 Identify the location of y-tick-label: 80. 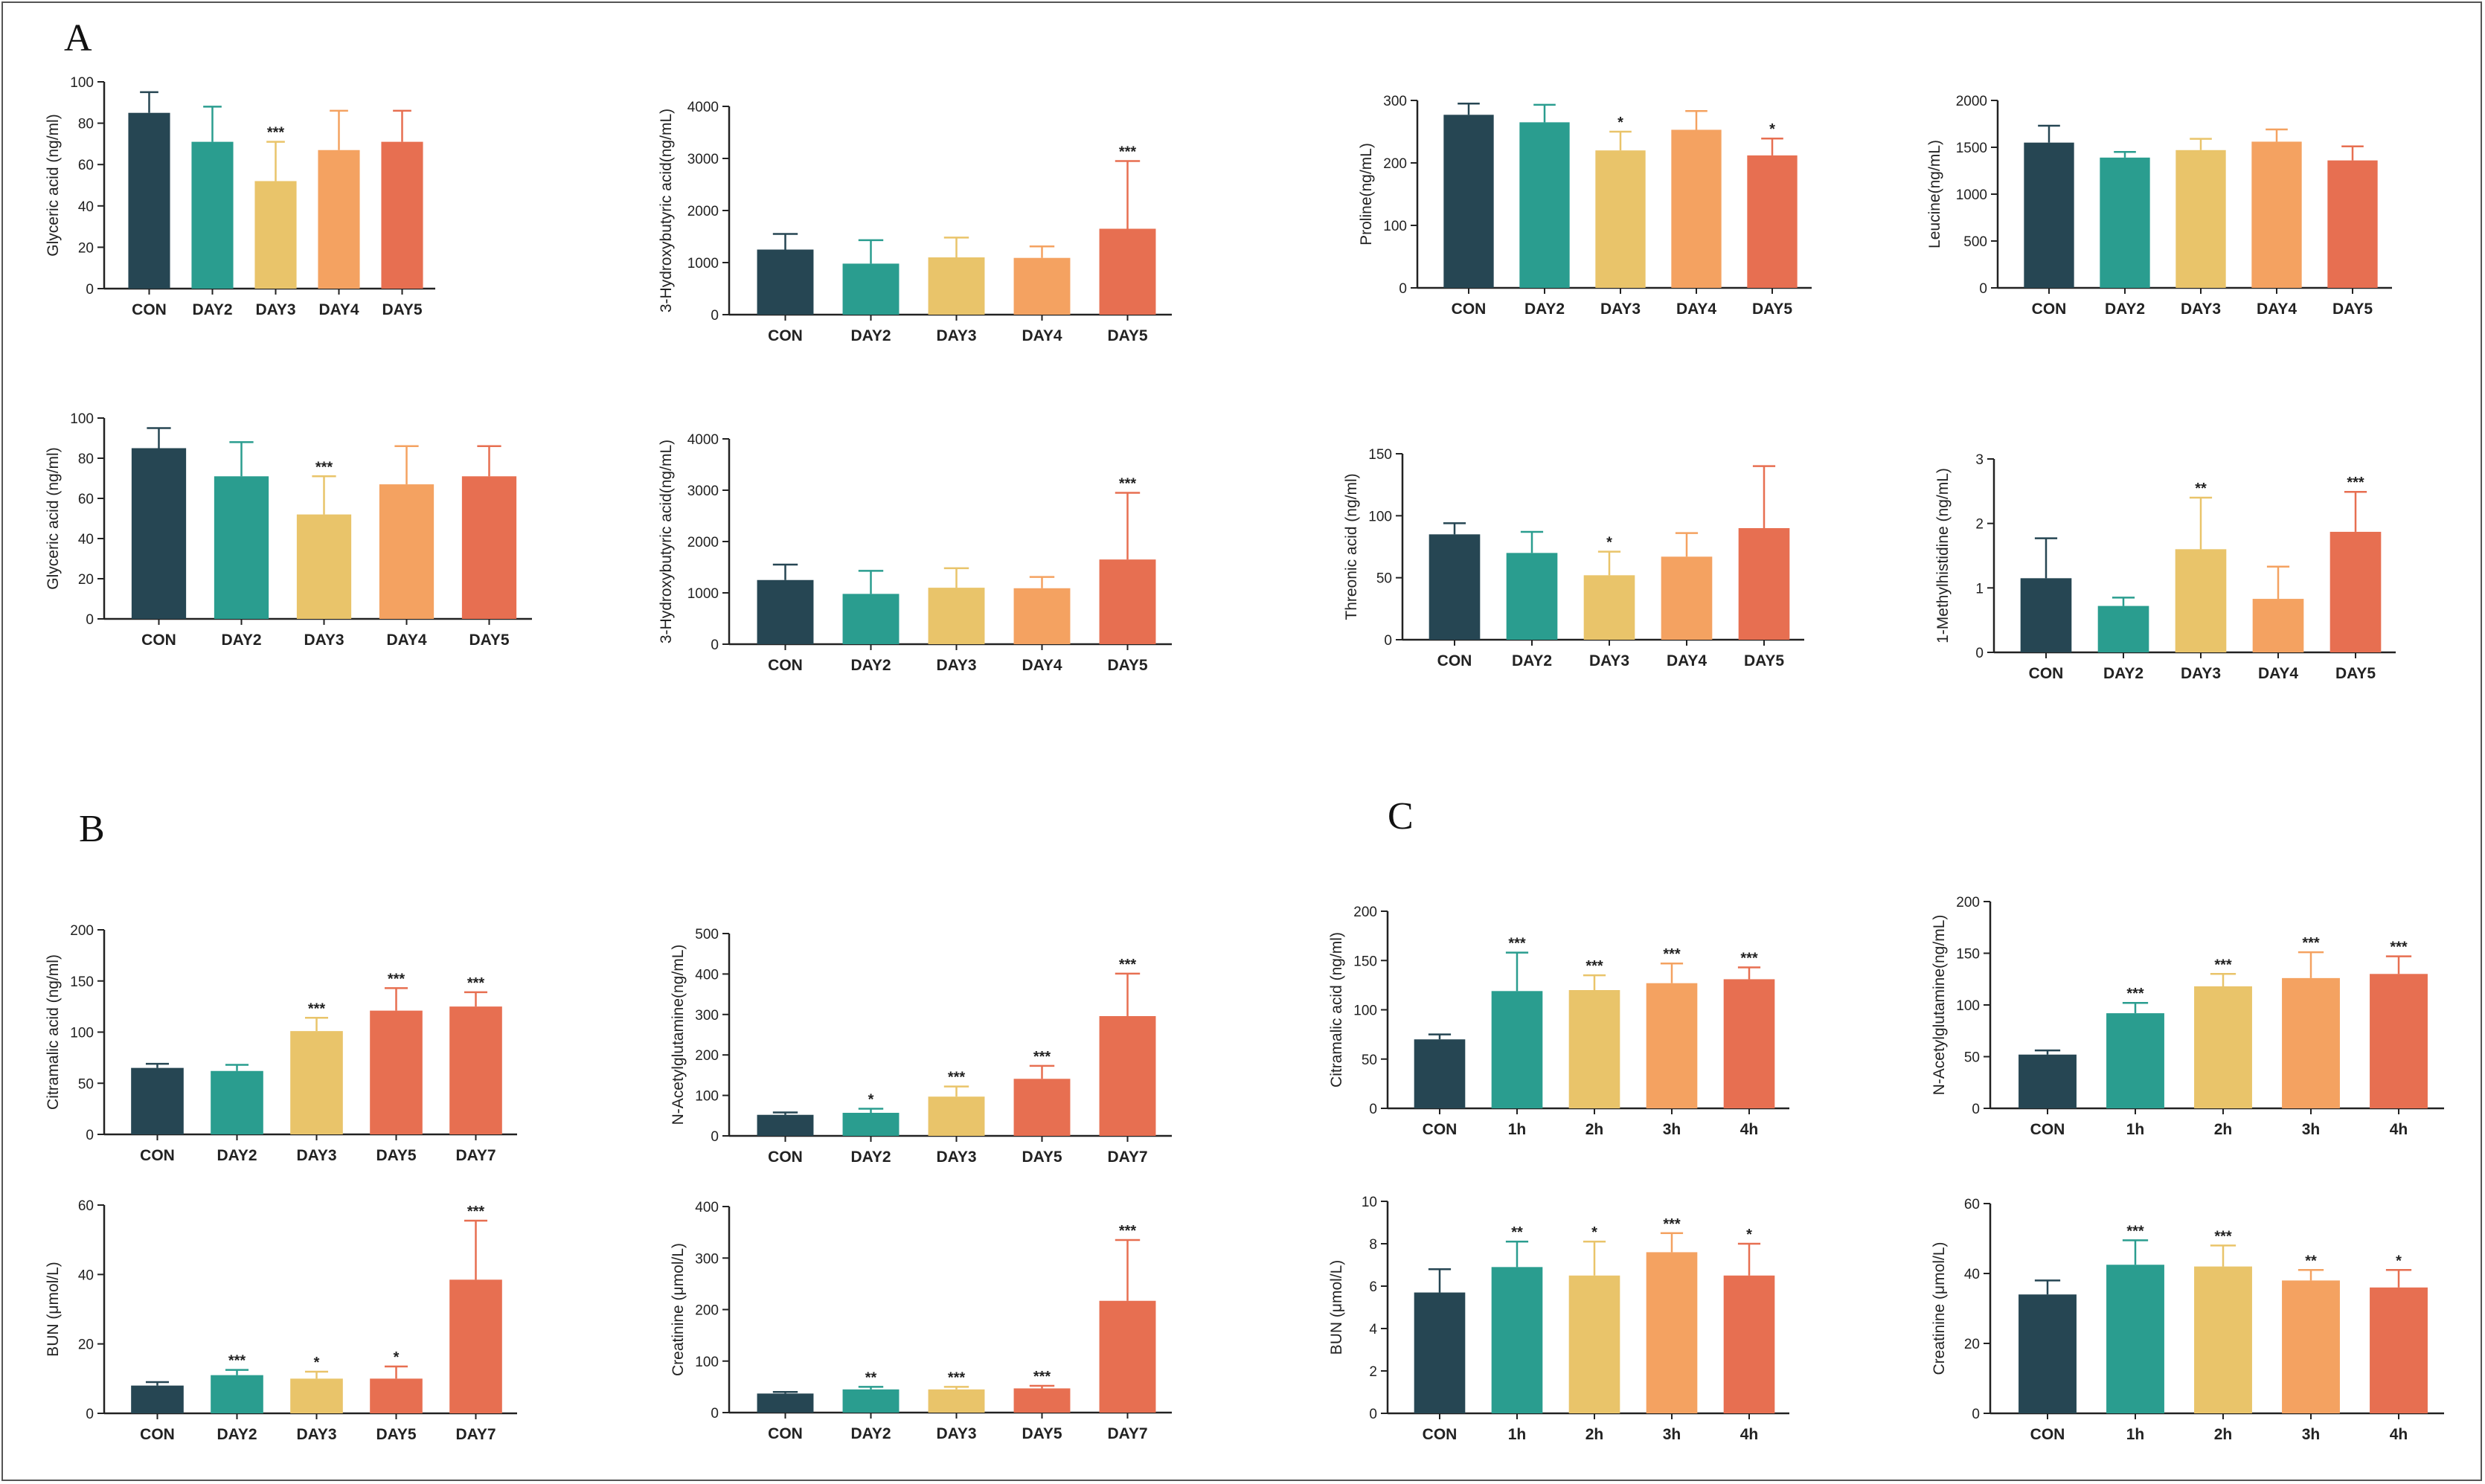
(86, 459).